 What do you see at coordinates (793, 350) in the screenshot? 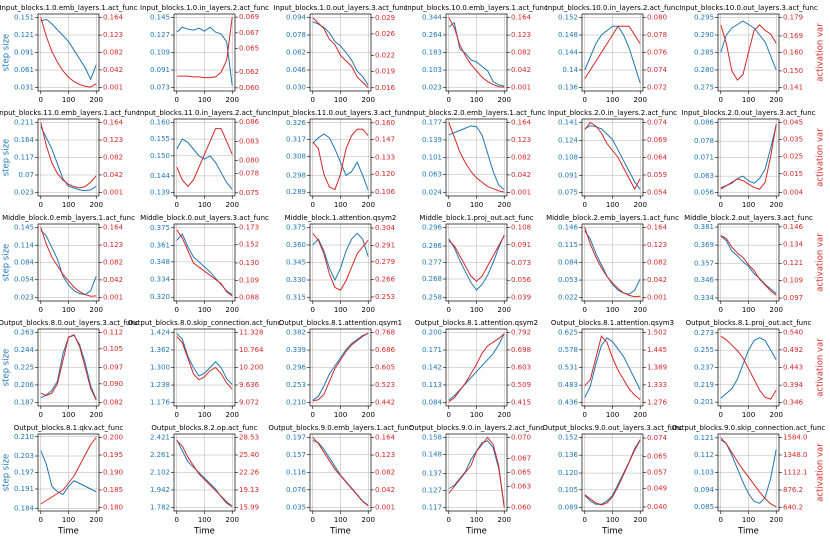
I see `y2-tick-label: 0.492` at bounding box center [793, 350].